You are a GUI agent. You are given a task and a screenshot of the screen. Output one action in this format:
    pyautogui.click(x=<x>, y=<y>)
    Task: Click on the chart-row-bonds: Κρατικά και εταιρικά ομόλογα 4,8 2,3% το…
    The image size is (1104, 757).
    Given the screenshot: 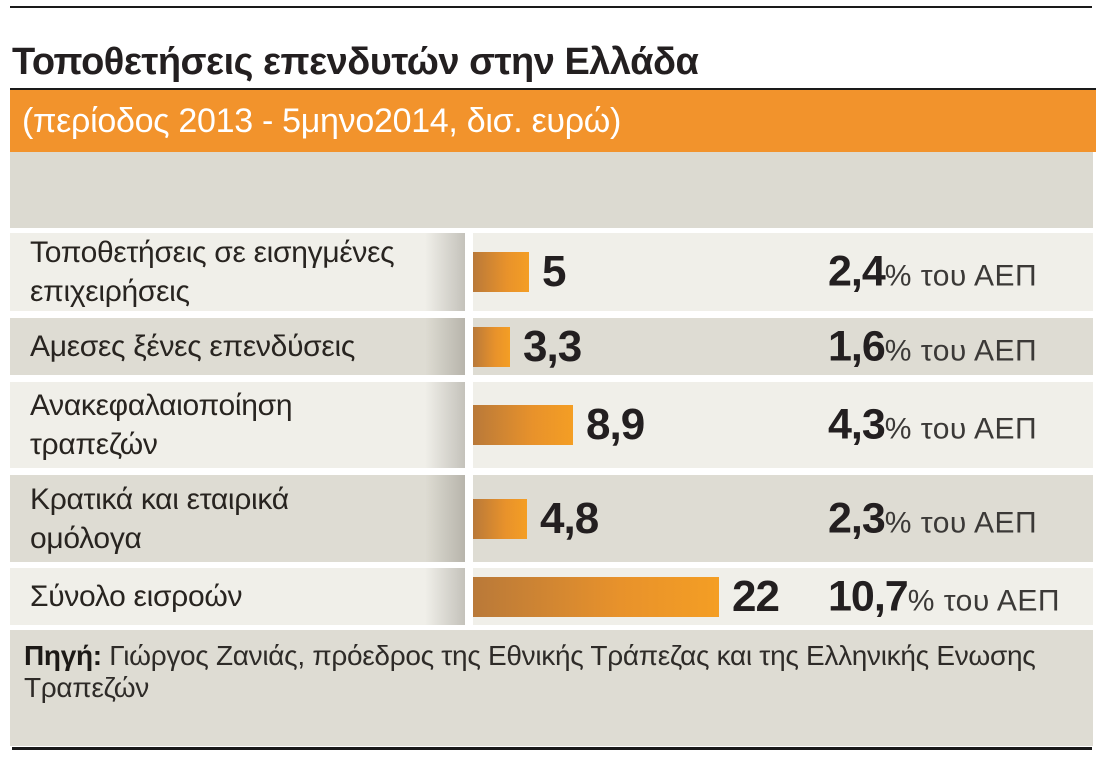 What is the action you would take?
    pyautogui.click(x=551, y=518)
    